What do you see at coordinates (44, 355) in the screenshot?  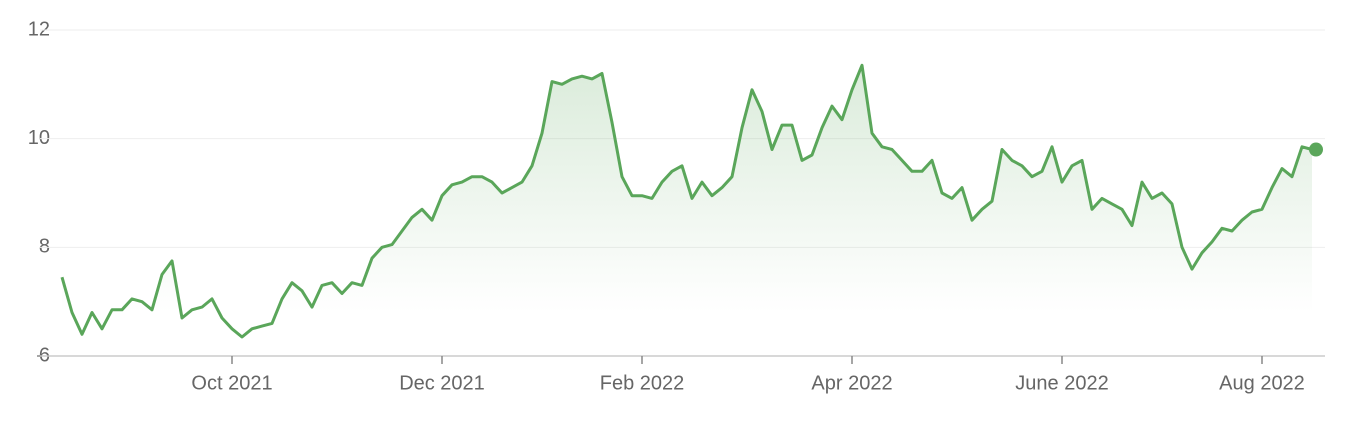 I see `y-tick-label: 6` at bounding box center [44, 355].